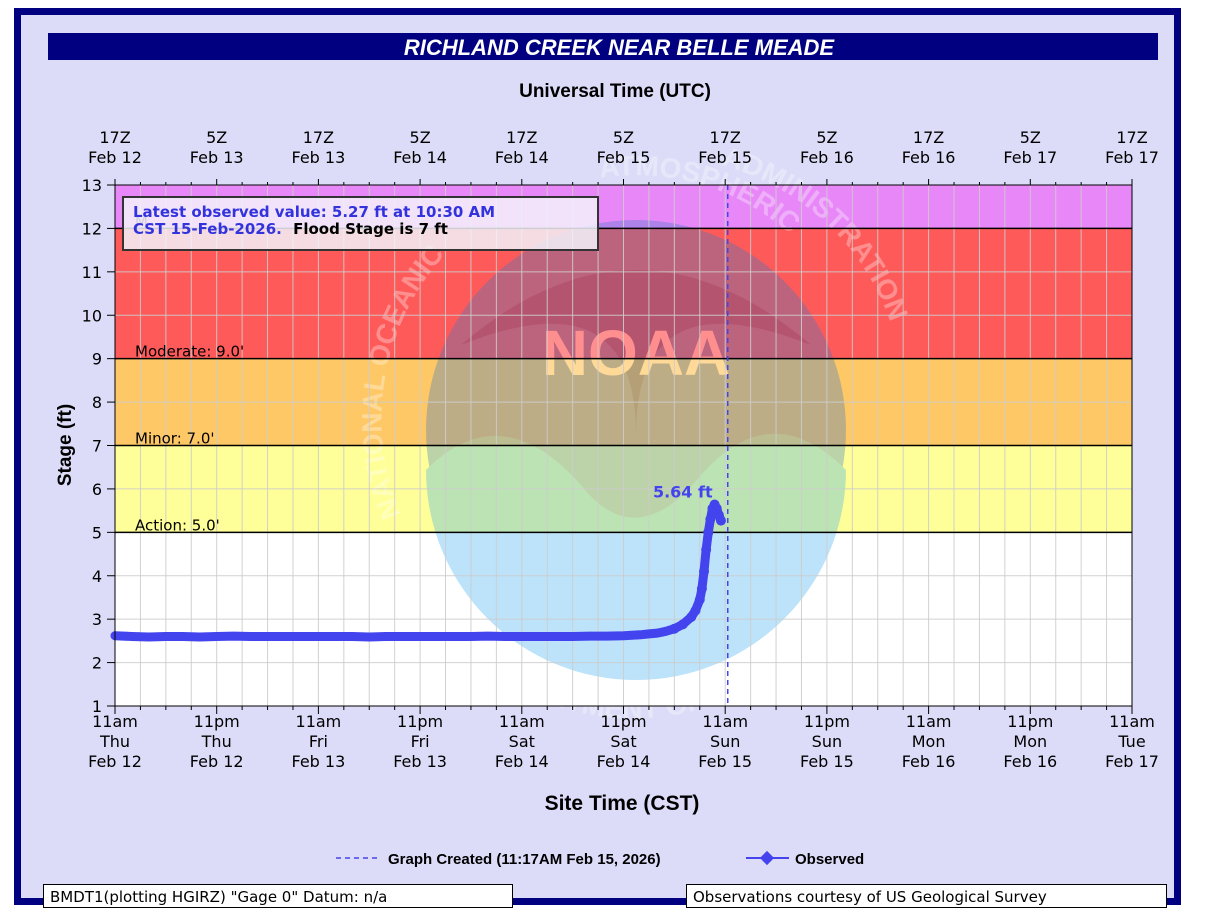 The height and width of the screenshot is (917, 1206). I want to click on y-tick-label: 1, so click(97, 706).